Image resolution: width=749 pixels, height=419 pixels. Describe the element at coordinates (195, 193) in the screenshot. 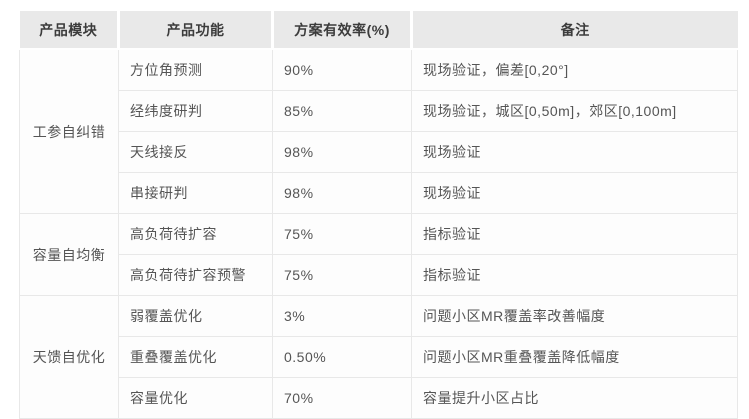

I see `function-cell: 串接研判` at that location.